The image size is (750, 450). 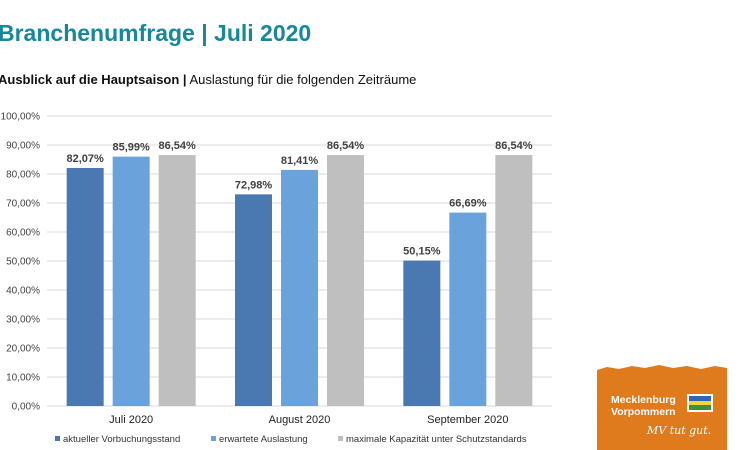 I want to click on logo-line1: Mecklenburg, so click(x=643, y=400).